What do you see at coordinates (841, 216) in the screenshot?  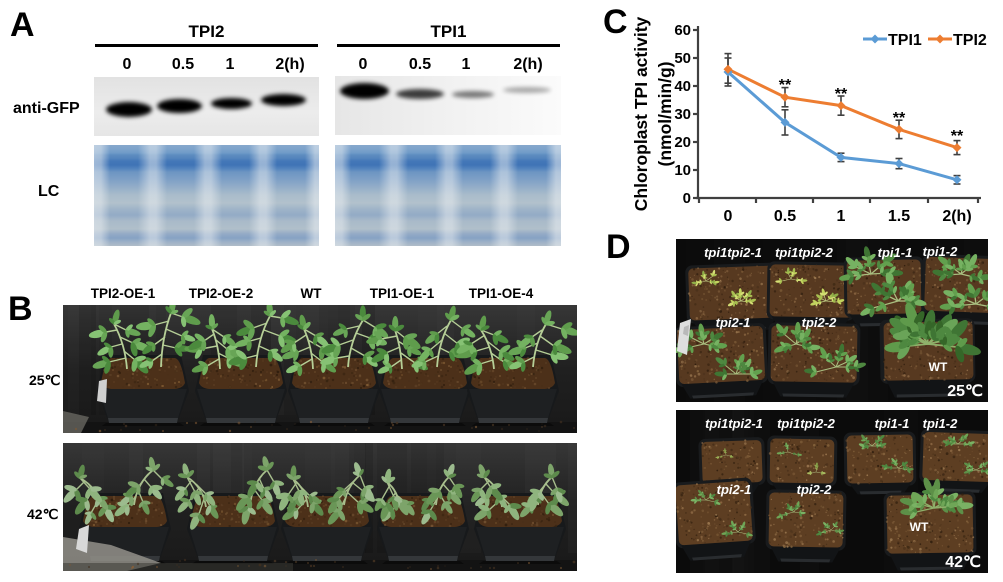 I see `svg-text: 1` at bounding box center [841, 216].